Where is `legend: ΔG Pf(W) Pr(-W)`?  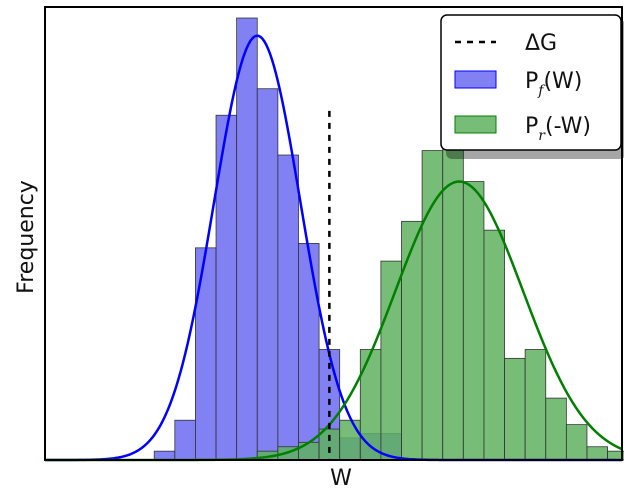 legend: ΔG Pf(W) Pr(-W) is located at coordinates (532, 86).